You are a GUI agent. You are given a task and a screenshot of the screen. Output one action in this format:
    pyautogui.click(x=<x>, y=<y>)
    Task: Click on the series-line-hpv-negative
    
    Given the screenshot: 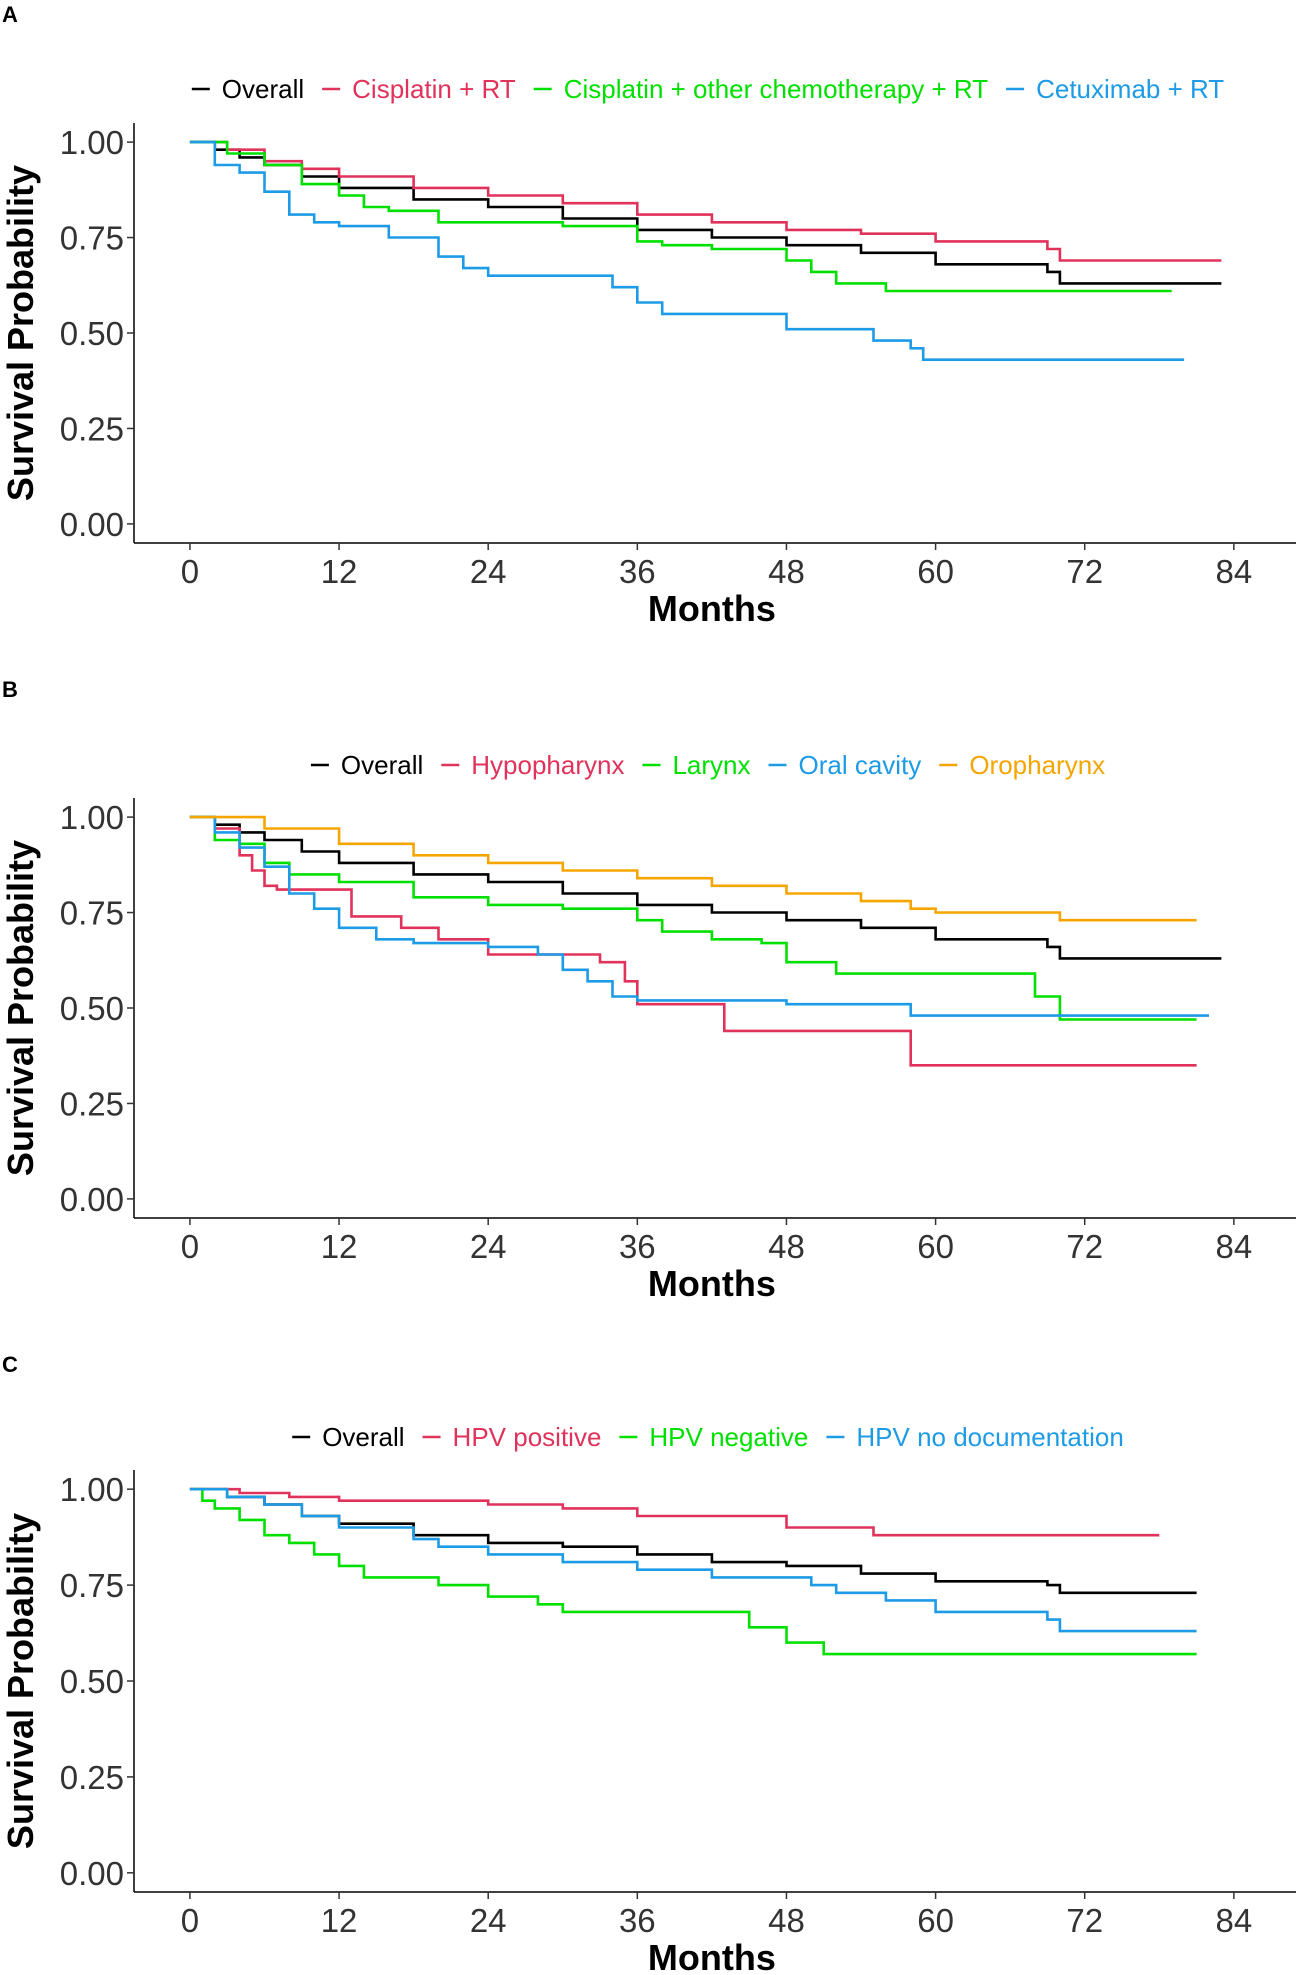 What is the action you would take?
    pyautogui.click(x=693, y=1571)
    